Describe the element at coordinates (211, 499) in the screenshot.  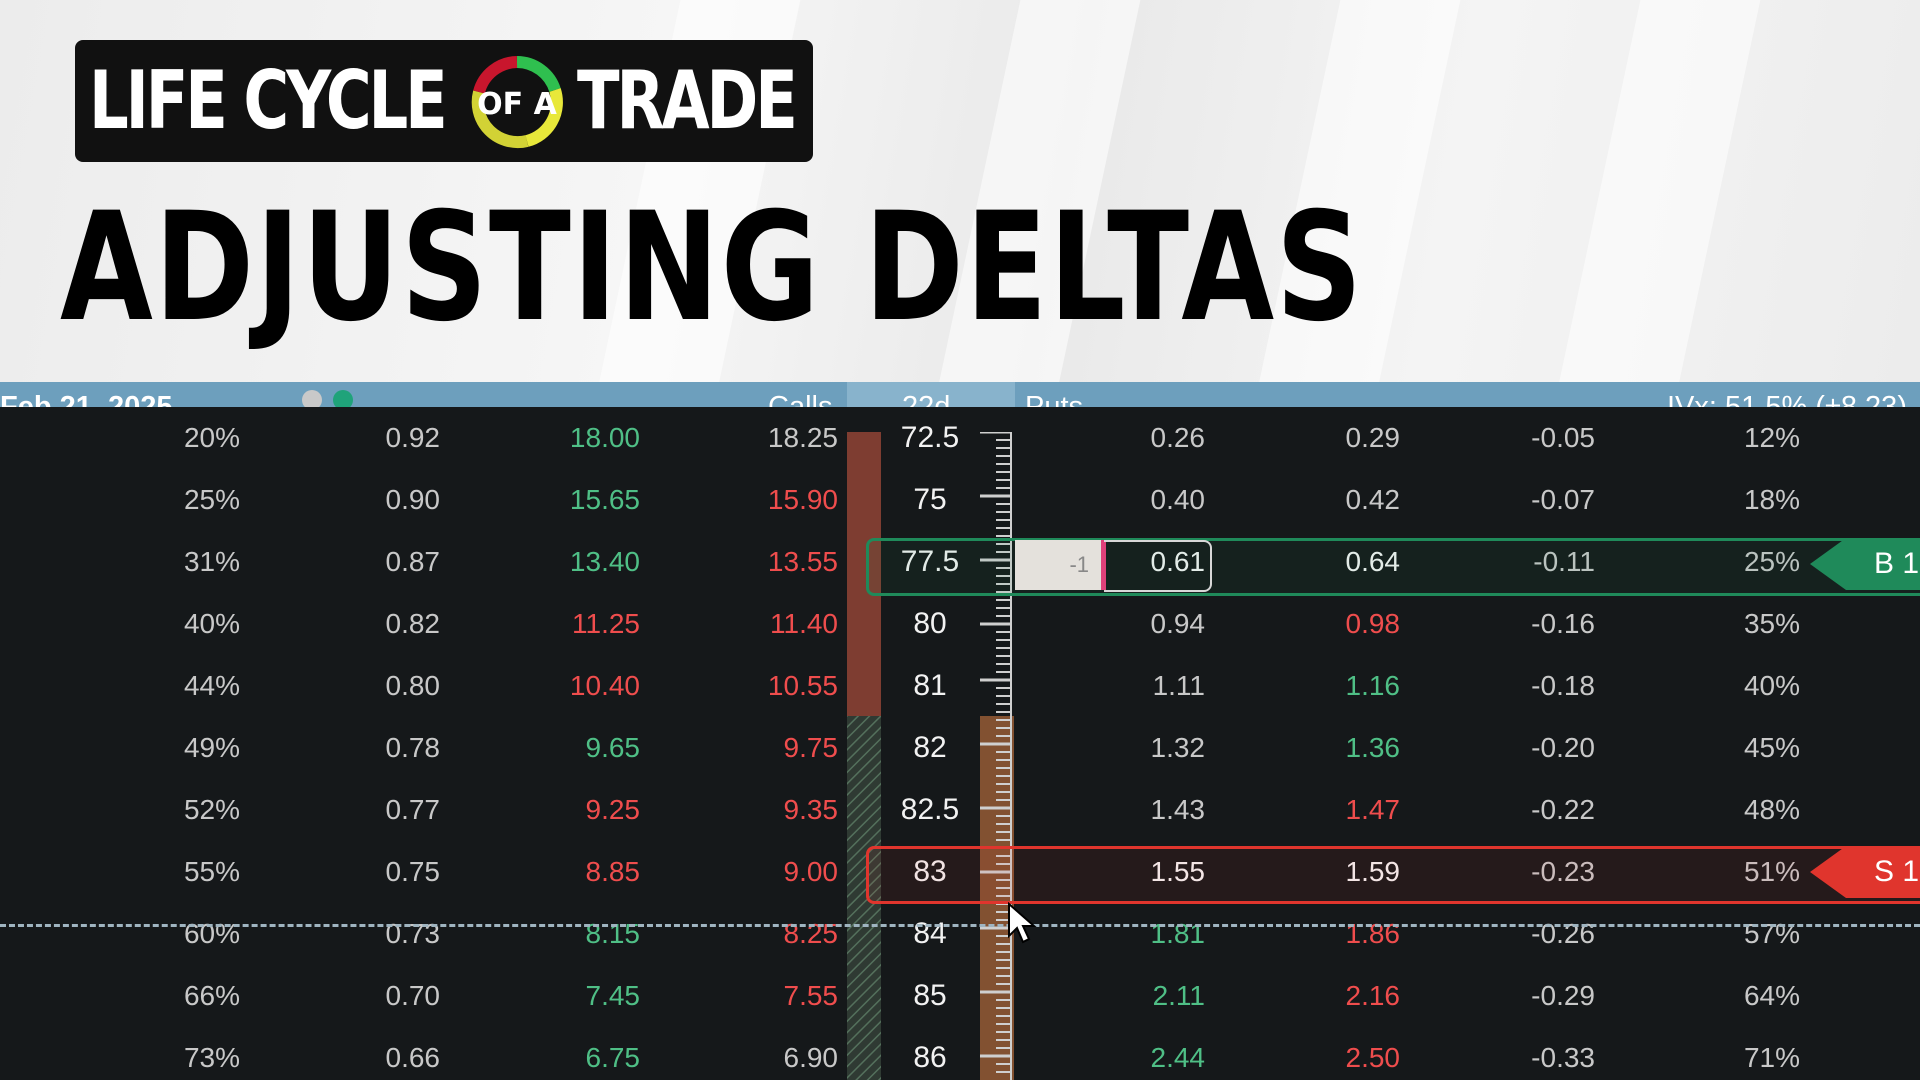
I see `call-pct-cell: 25%` at that location.